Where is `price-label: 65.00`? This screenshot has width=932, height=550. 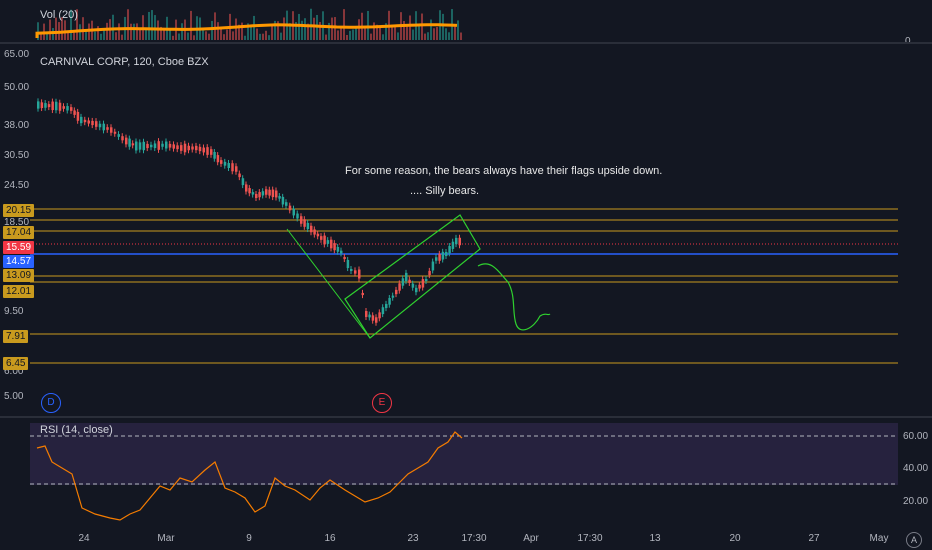
price-label: 65.00 is located at coordinates (17, 54).